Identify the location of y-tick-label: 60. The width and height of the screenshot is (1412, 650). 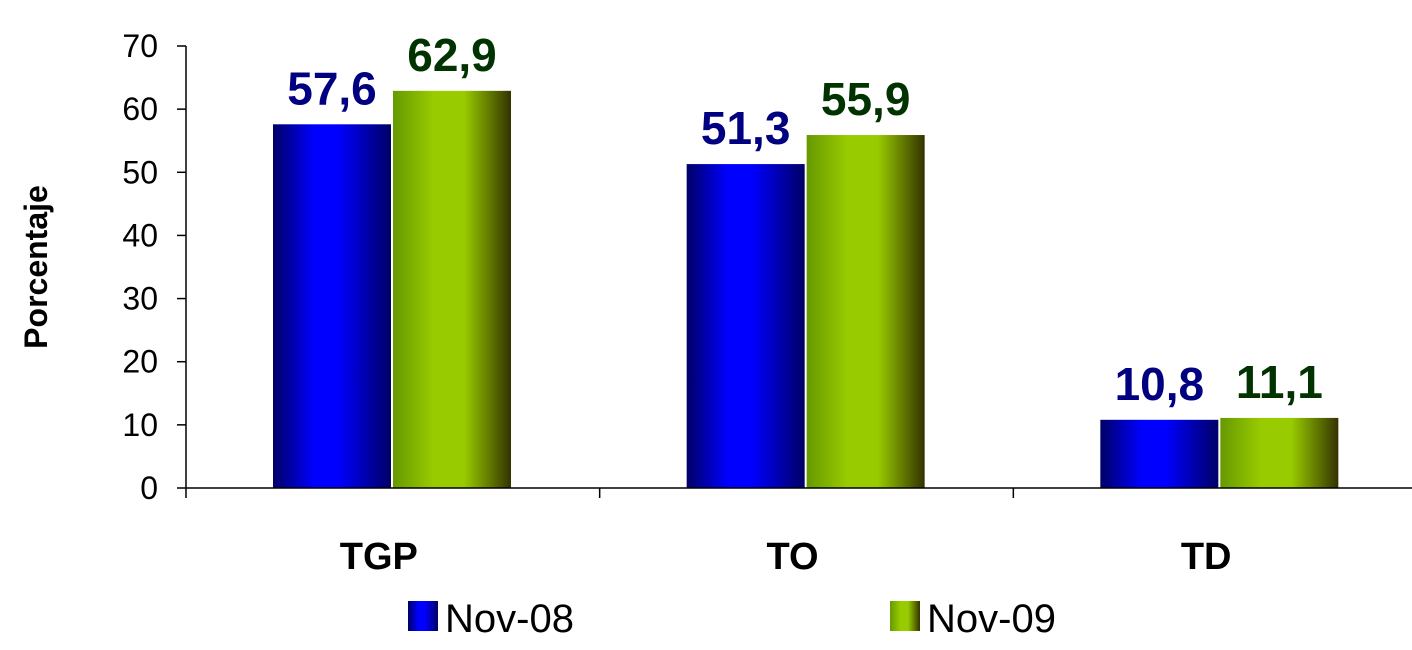
(140, 109).